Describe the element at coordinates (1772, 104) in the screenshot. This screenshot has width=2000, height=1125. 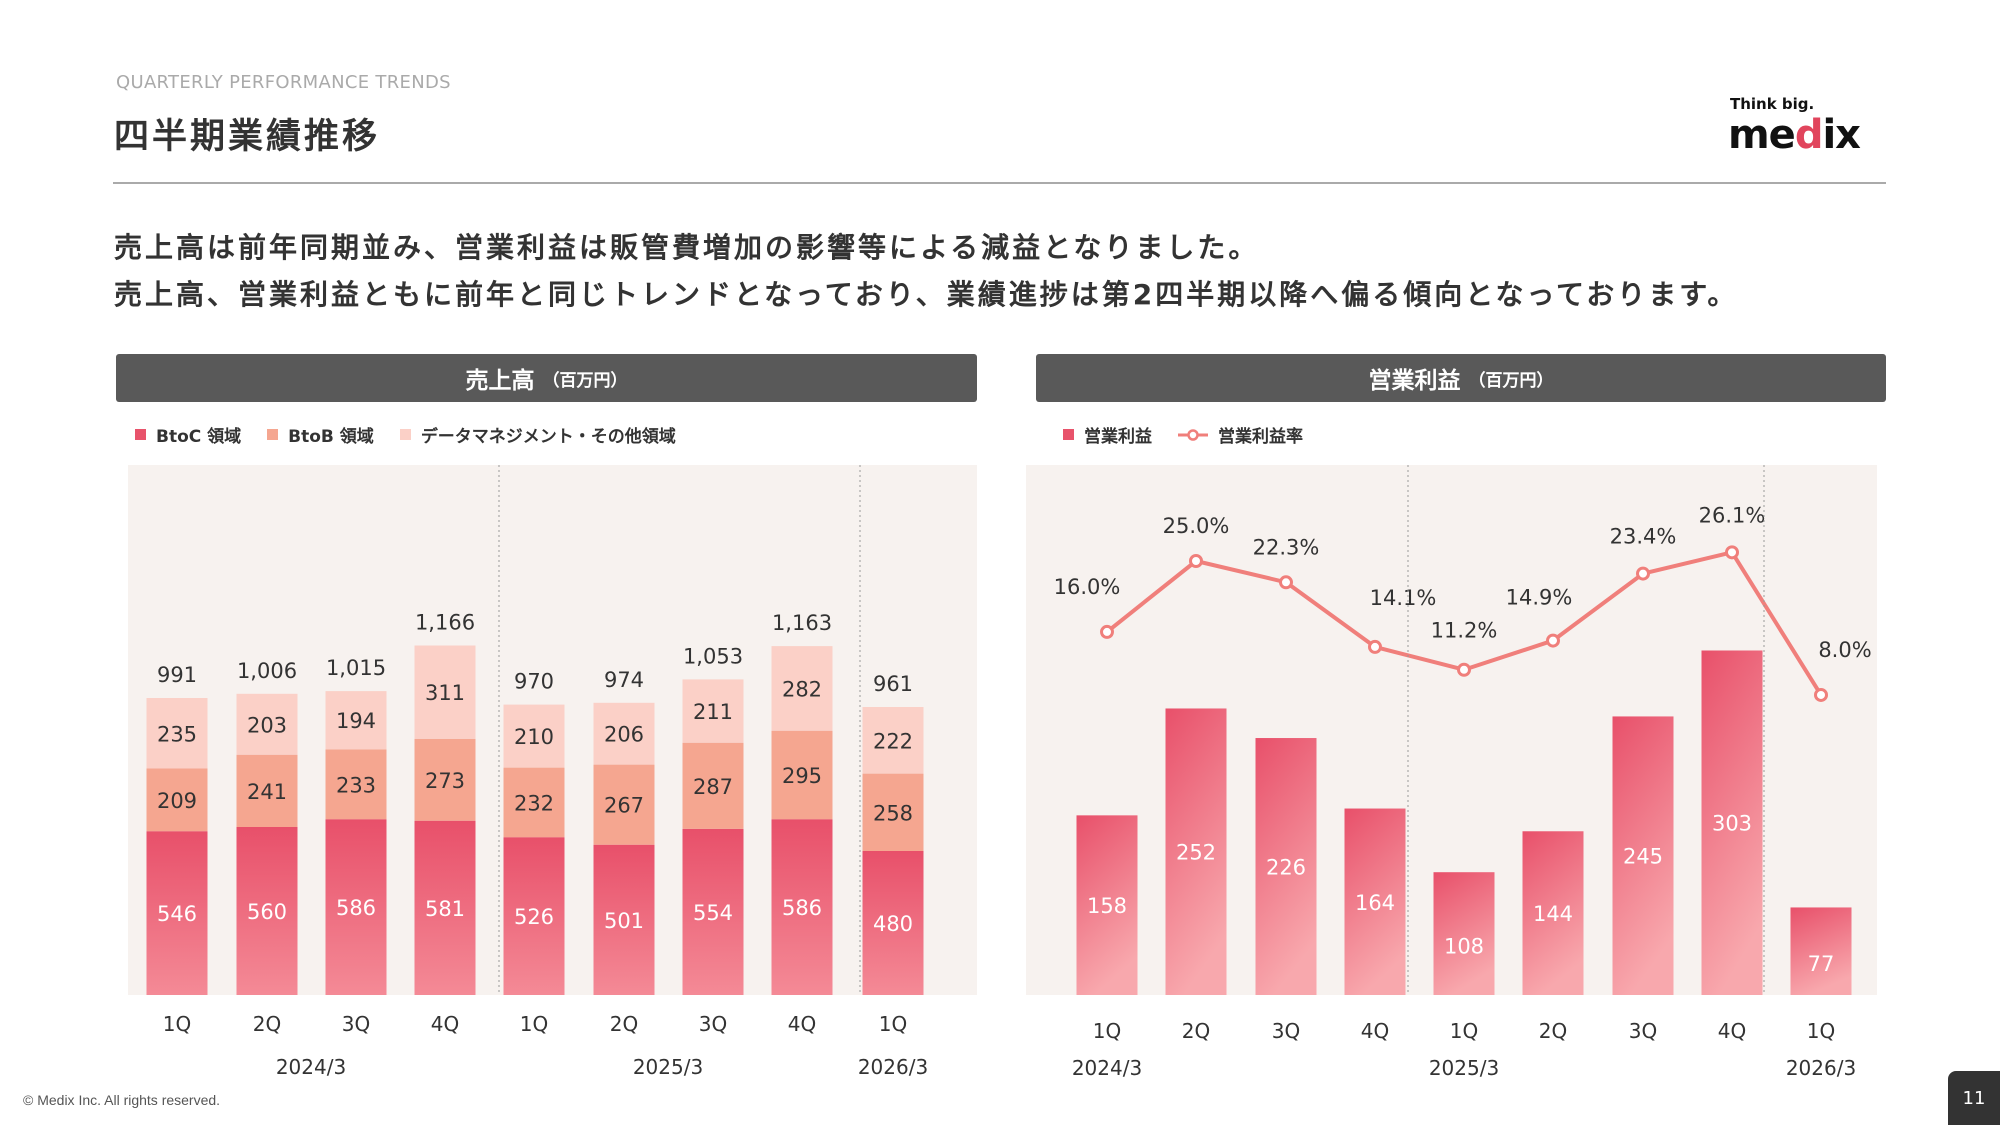
I see `logo-tagline: Think big.` at that location.